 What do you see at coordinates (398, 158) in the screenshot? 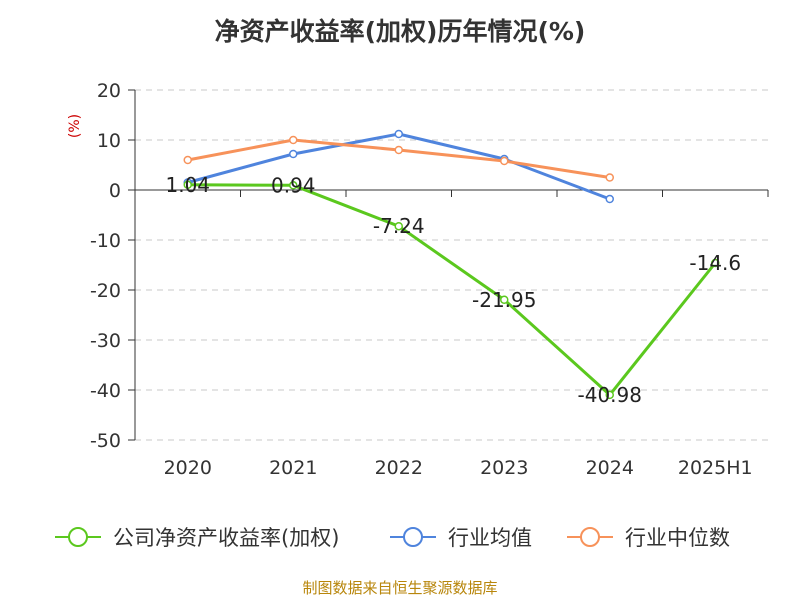
I see `series-line` at bounding box center [398, 158].